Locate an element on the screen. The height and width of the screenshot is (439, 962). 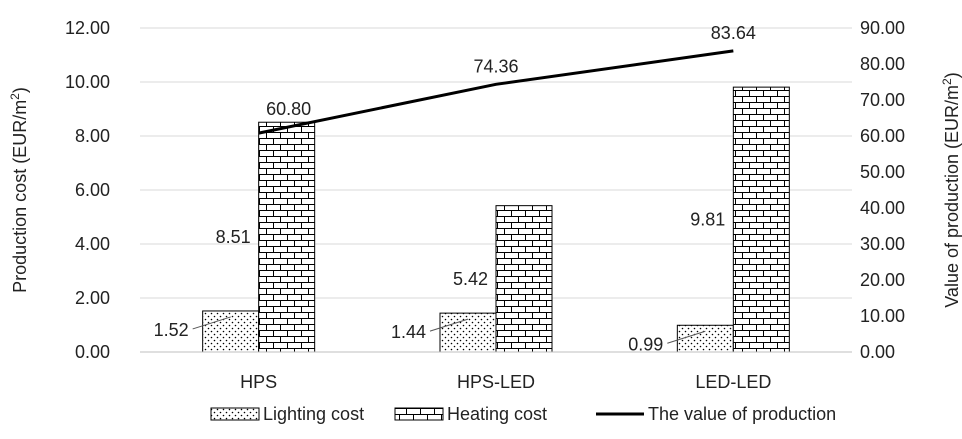
legend-label: The value of production is located at coordinates (742, 414).